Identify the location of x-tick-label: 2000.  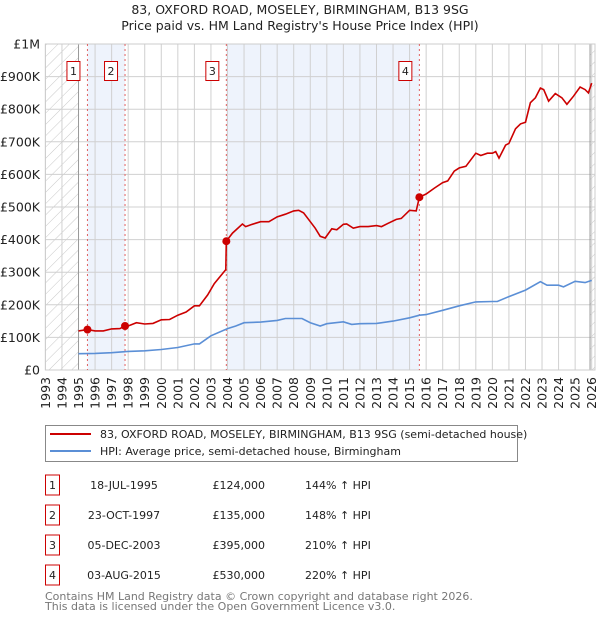
(161, 393).